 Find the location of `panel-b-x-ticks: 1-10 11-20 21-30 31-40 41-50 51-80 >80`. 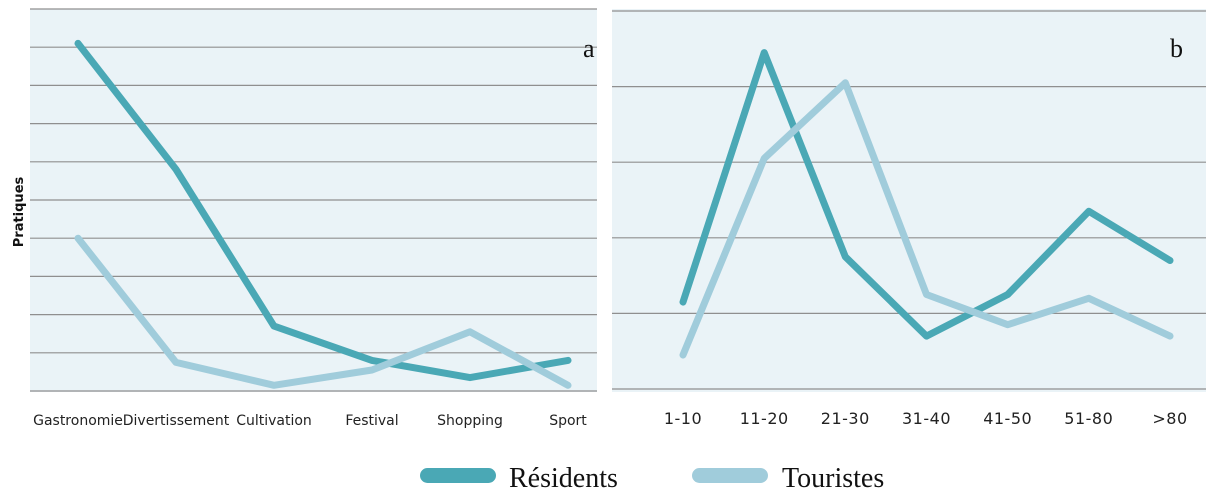

panel-b-x-ticks: 1-10 11-20 21-30 31-40 41-50 51-80 >80 is located at coordinates (925, 418).